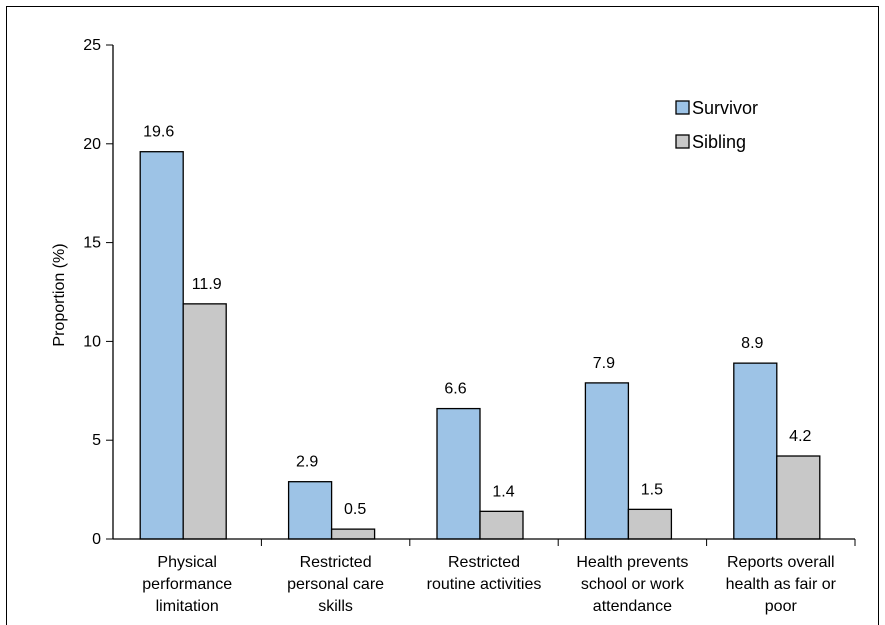 The image size is (885, 625). I want to click on category-label: Reports overall health as fair or poor, so click(781, 584).